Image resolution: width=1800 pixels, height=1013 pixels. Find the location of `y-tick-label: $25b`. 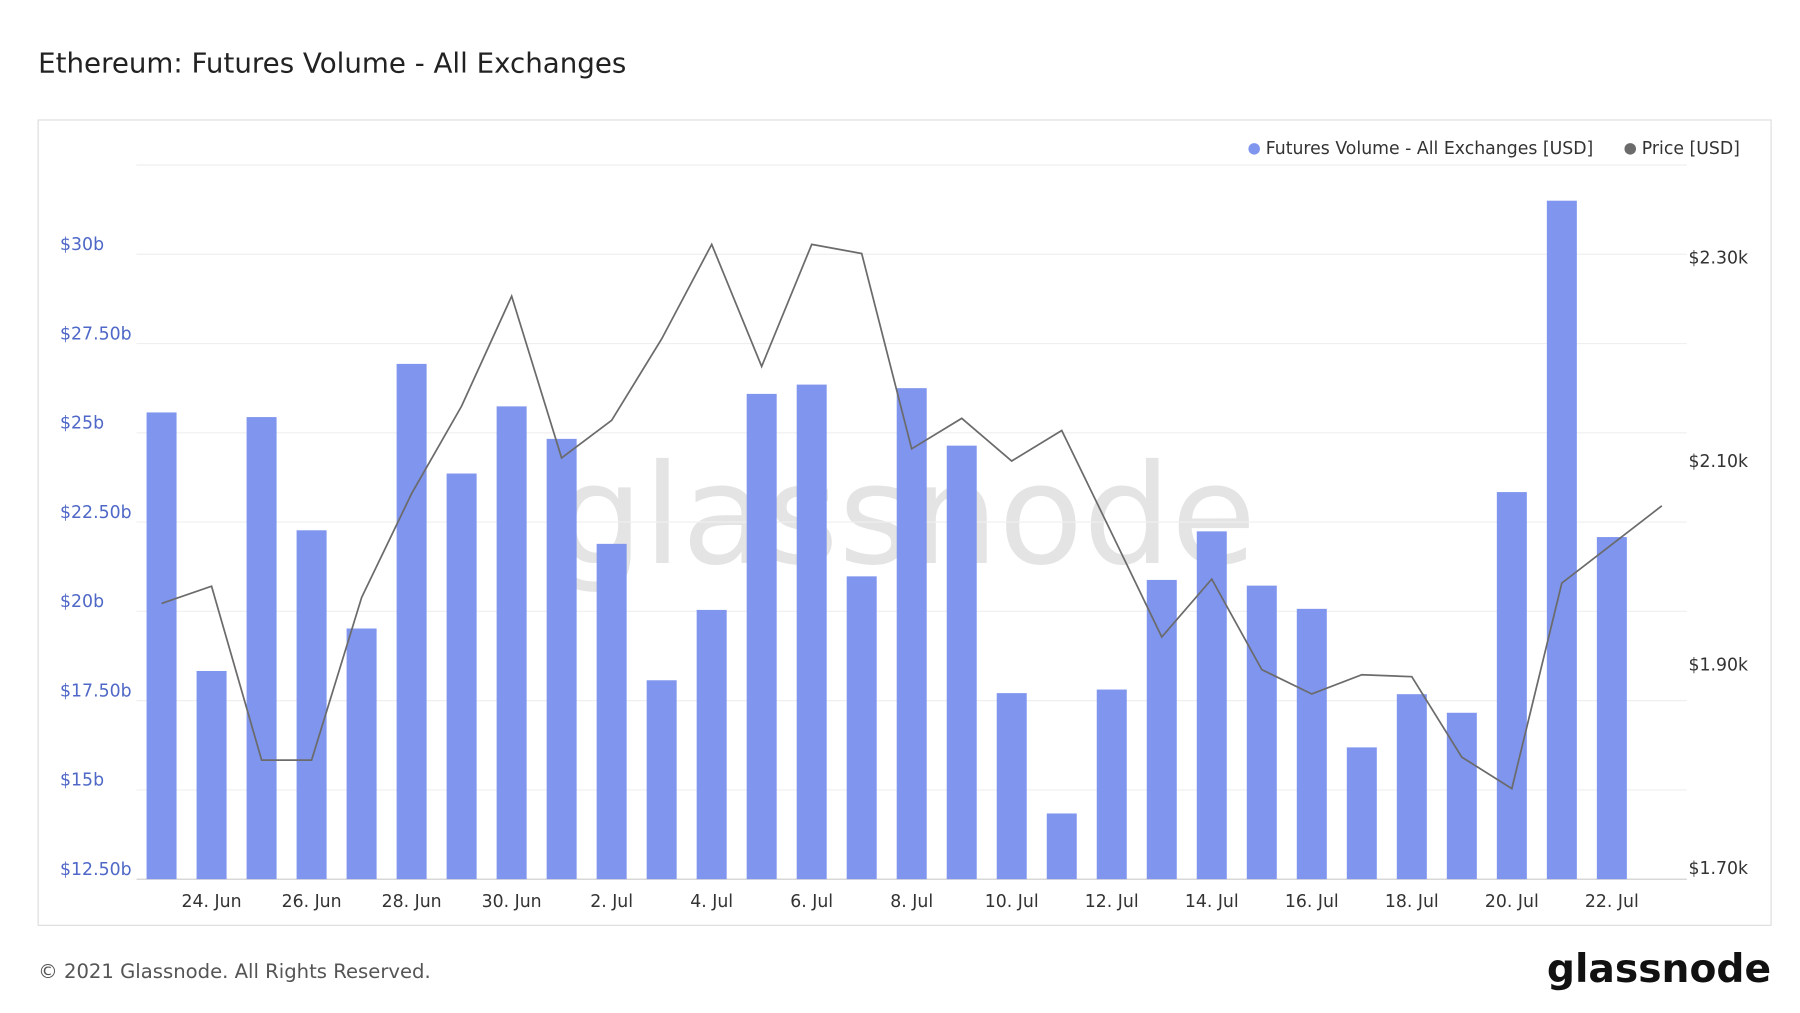

y-tick-label: $25b is located at coordinates (82, 424).